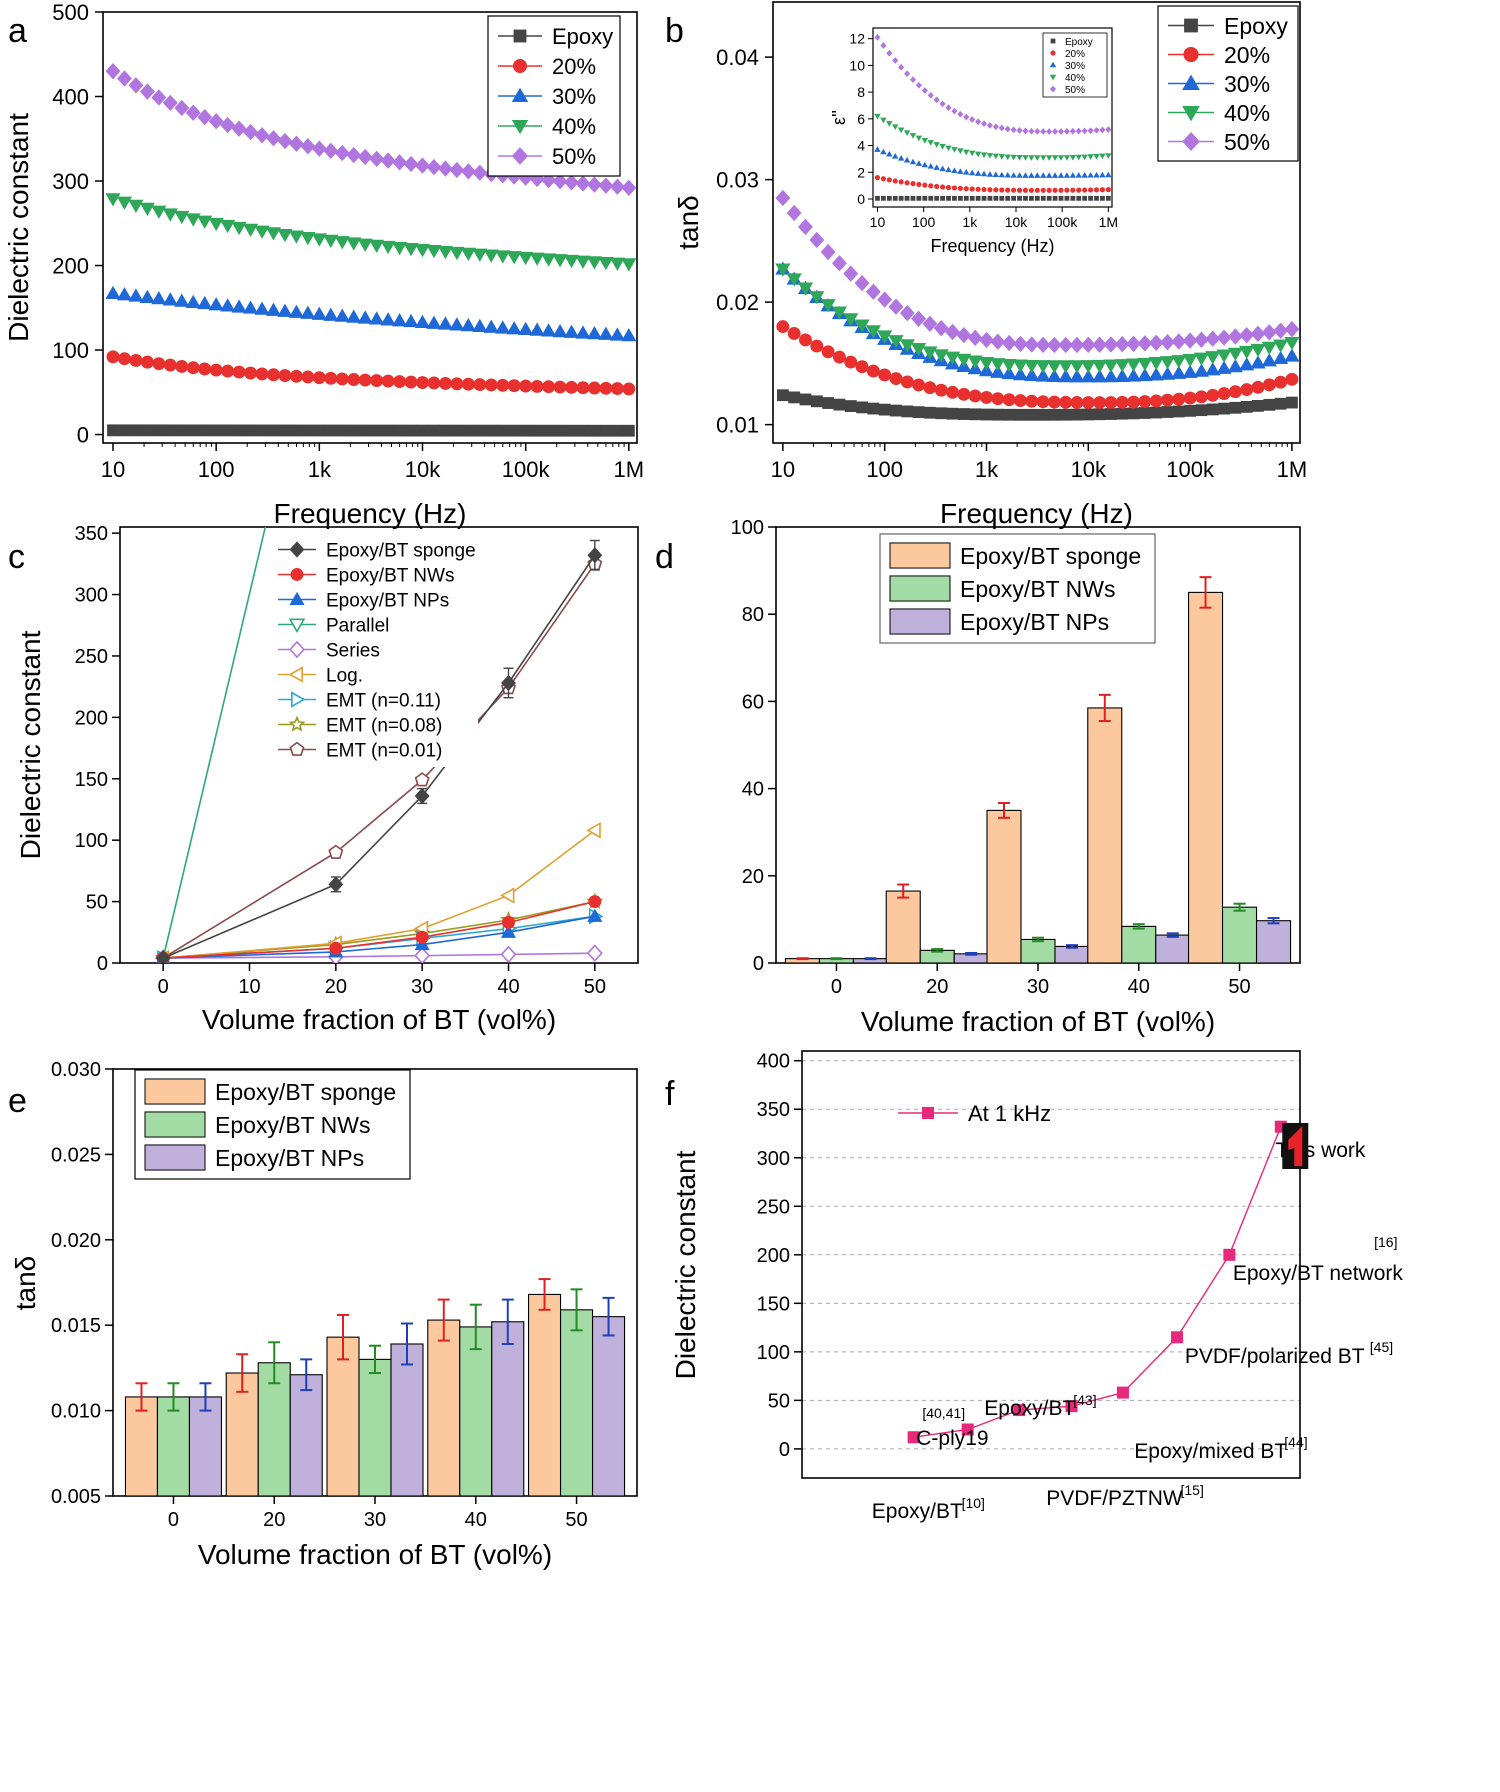  What do you see at coordinates (992, 184) in the screenshot?
I see `inset-series-20%` at bounding box center [992, 184].